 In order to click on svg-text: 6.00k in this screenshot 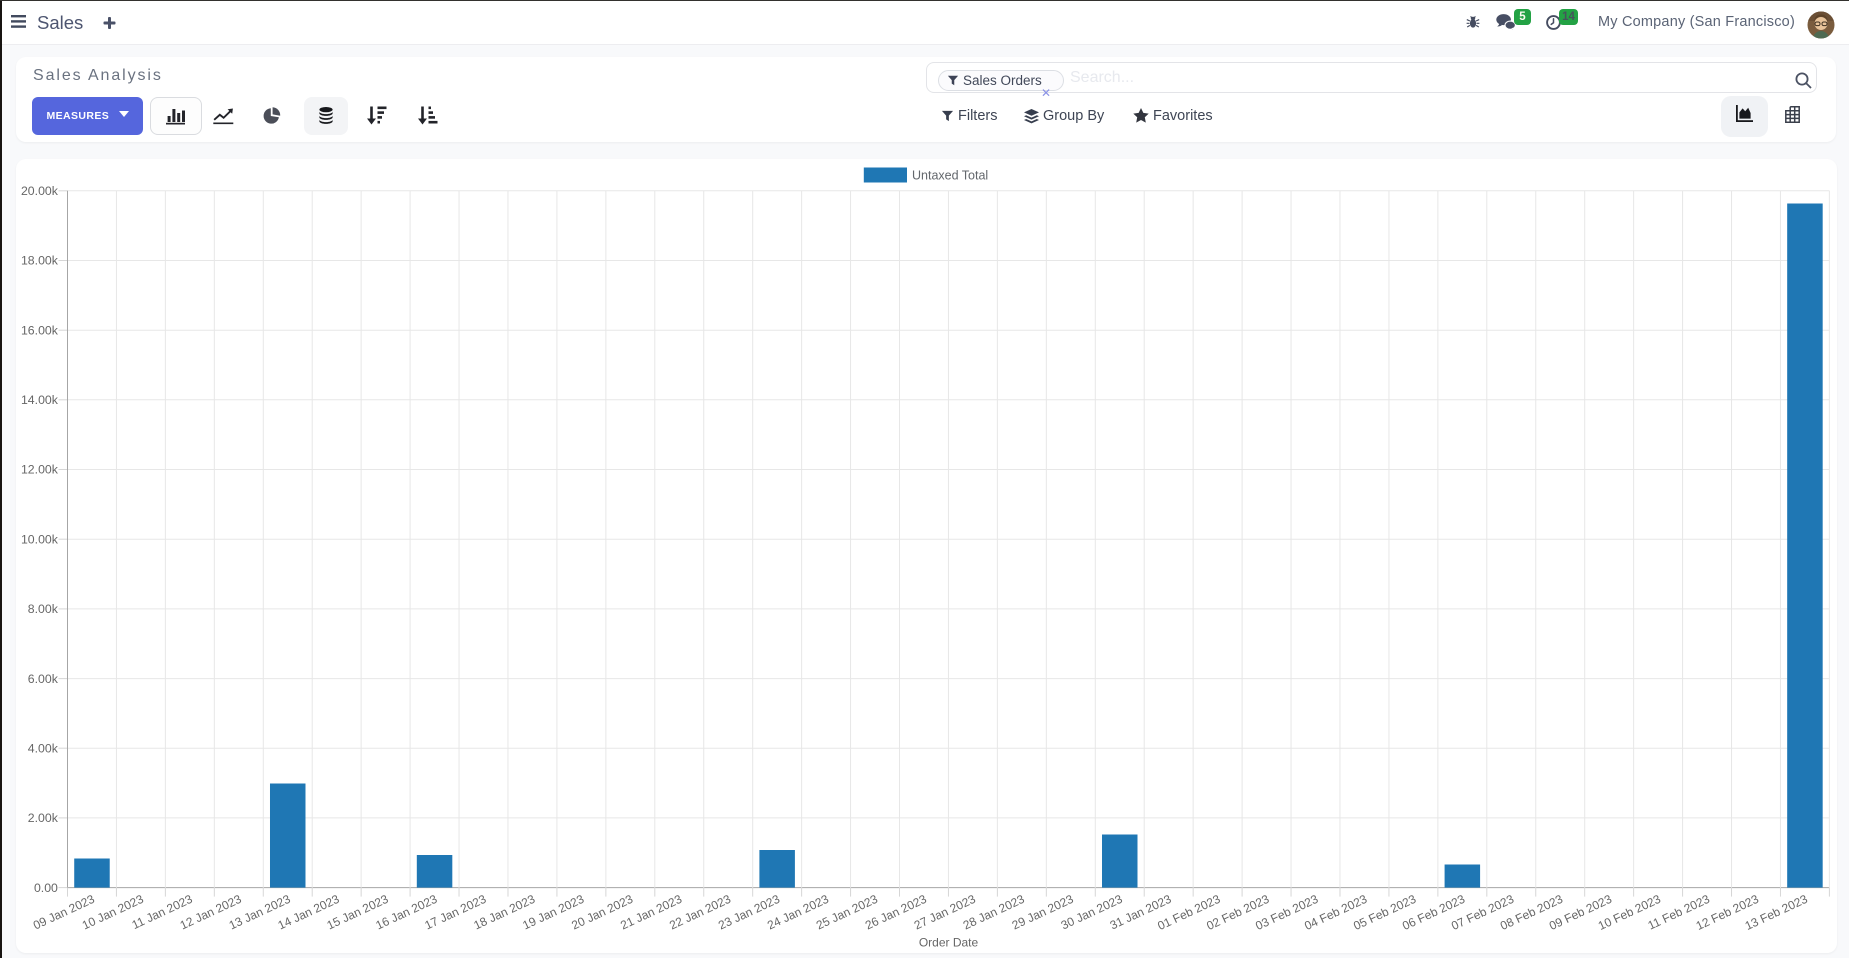, I will do `click(43, 679)`.